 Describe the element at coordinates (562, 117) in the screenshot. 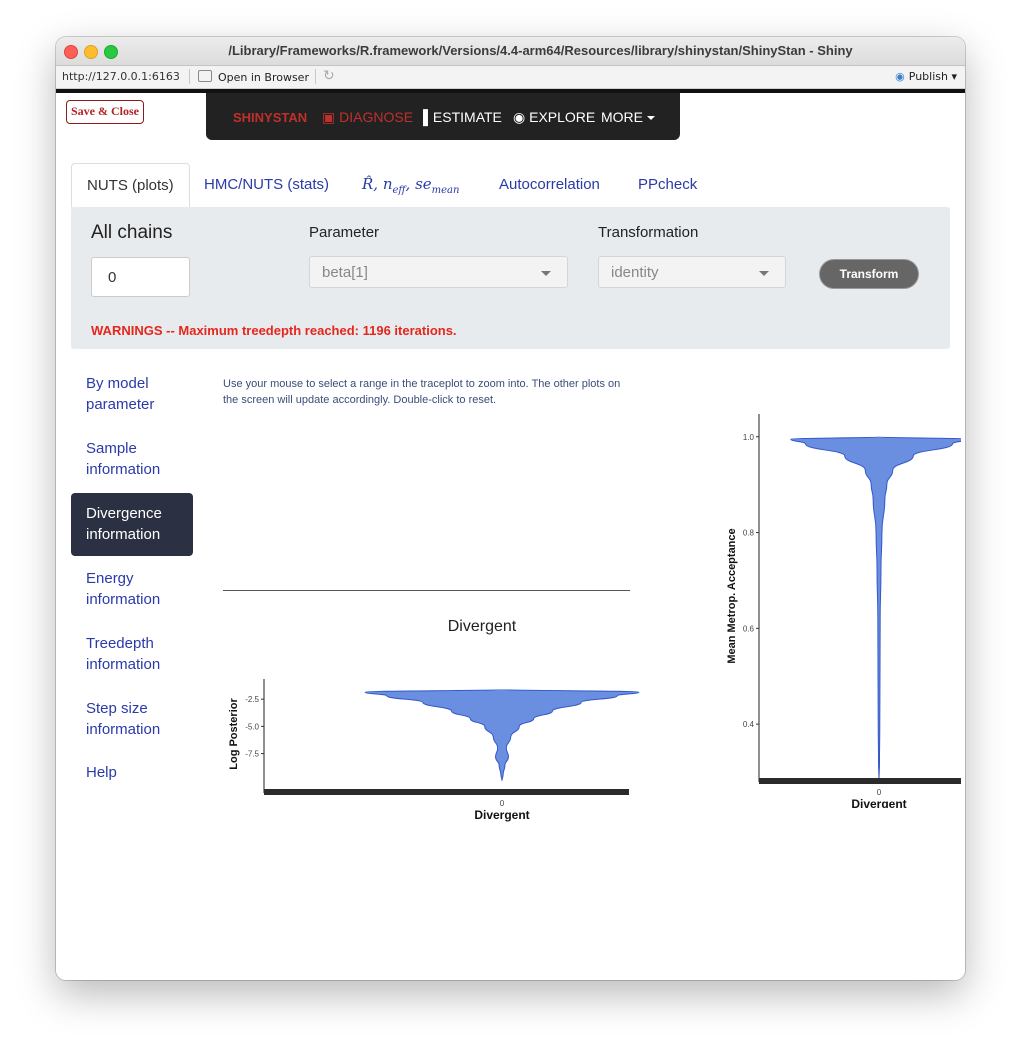

I see `nav-explore-label: EXPLORE` at that location.